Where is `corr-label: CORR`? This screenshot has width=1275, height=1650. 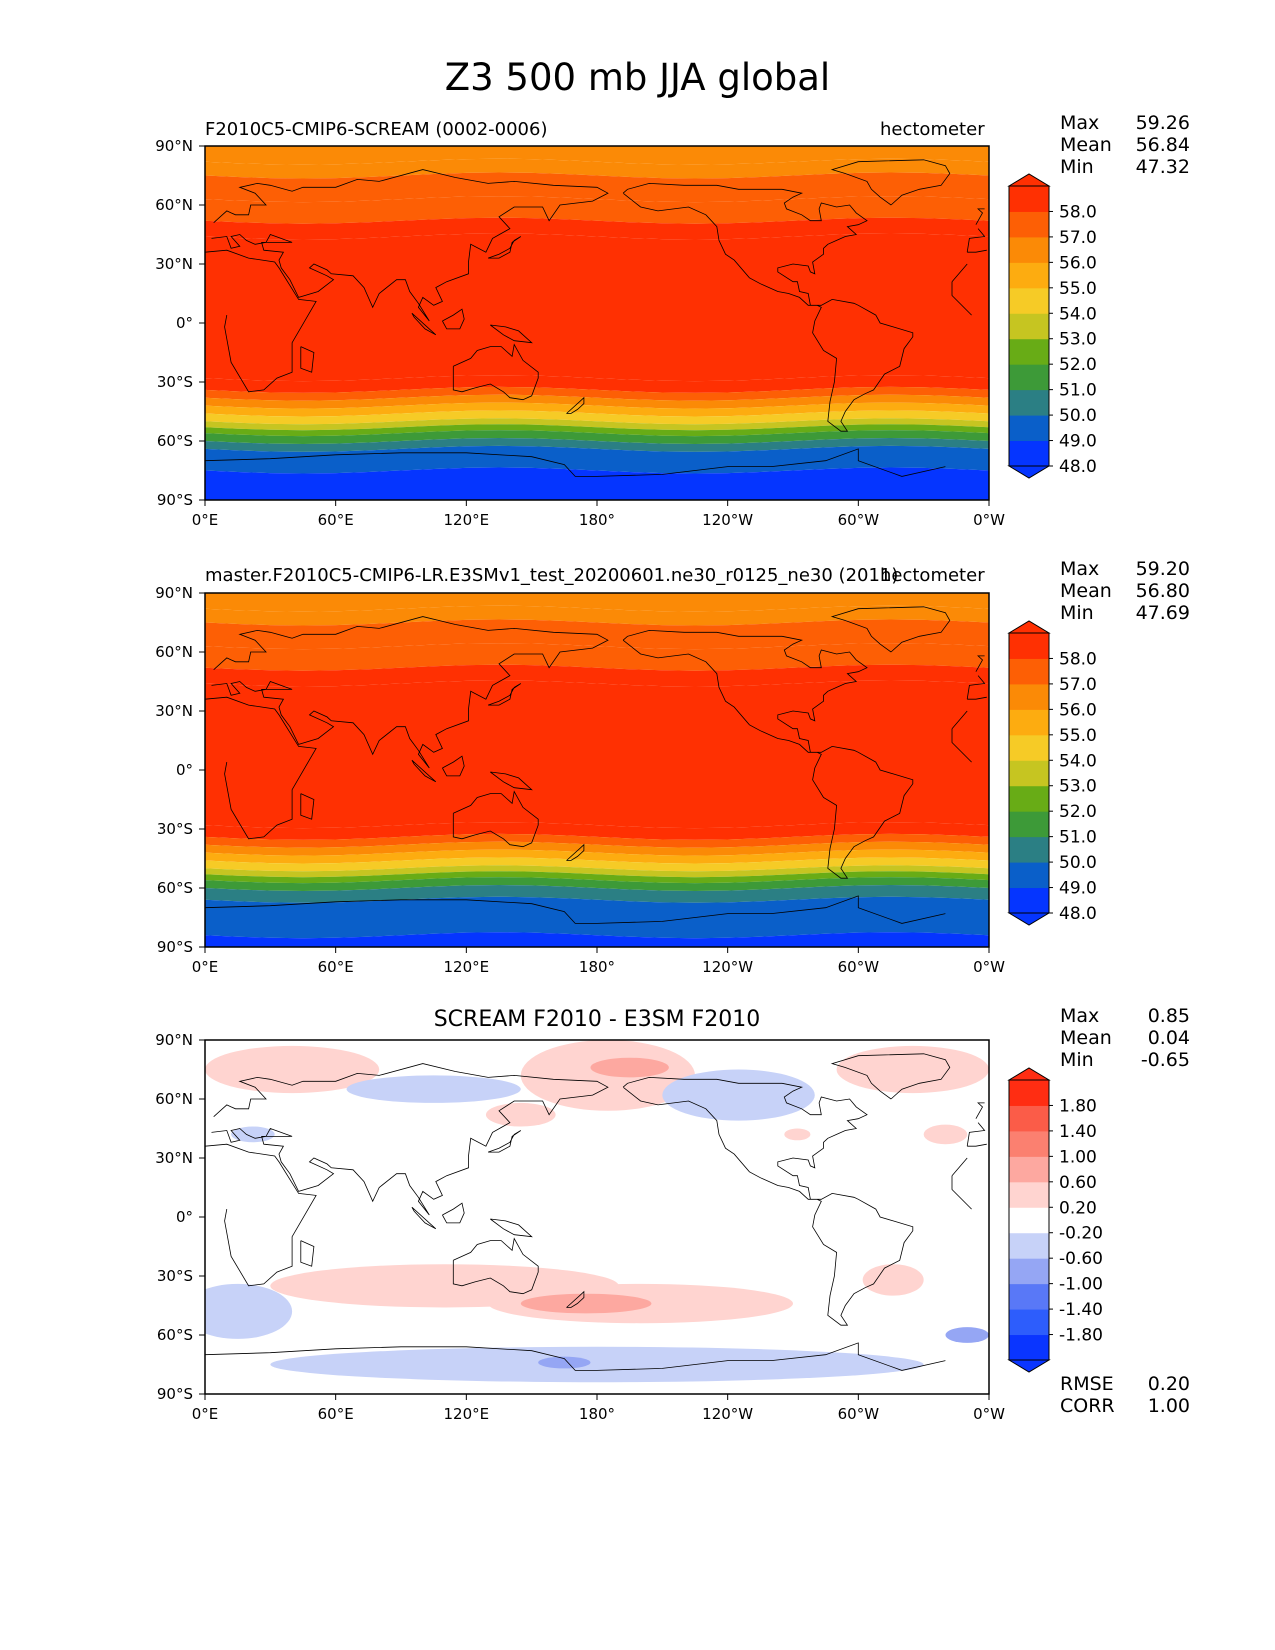 corr-label: CORR is located at coordinates (1087, 1406).